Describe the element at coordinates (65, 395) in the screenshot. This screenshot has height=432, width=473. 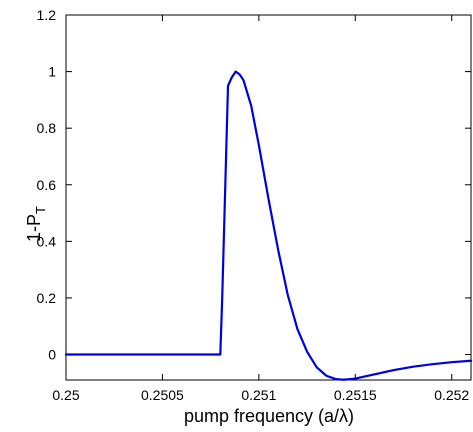
I see `x-tick-label: 0.25` at that location.